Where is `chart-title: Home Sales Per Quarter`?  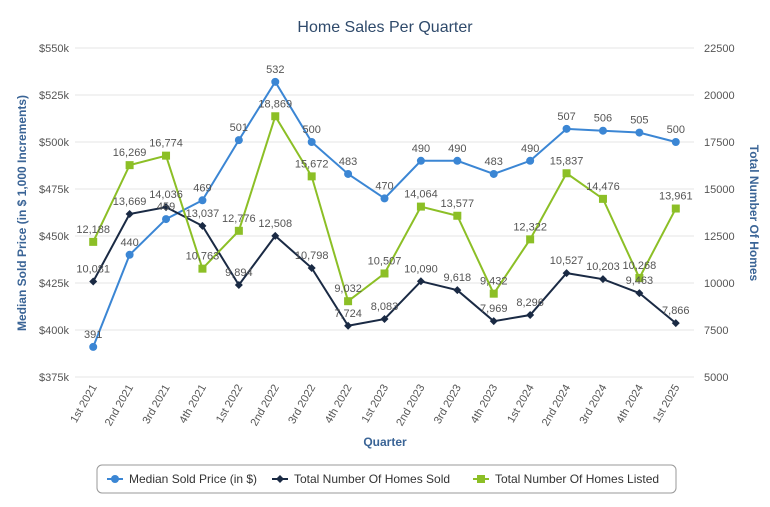
chart-title: Home Sales Per Quarter is located at coordinates (385, 27).